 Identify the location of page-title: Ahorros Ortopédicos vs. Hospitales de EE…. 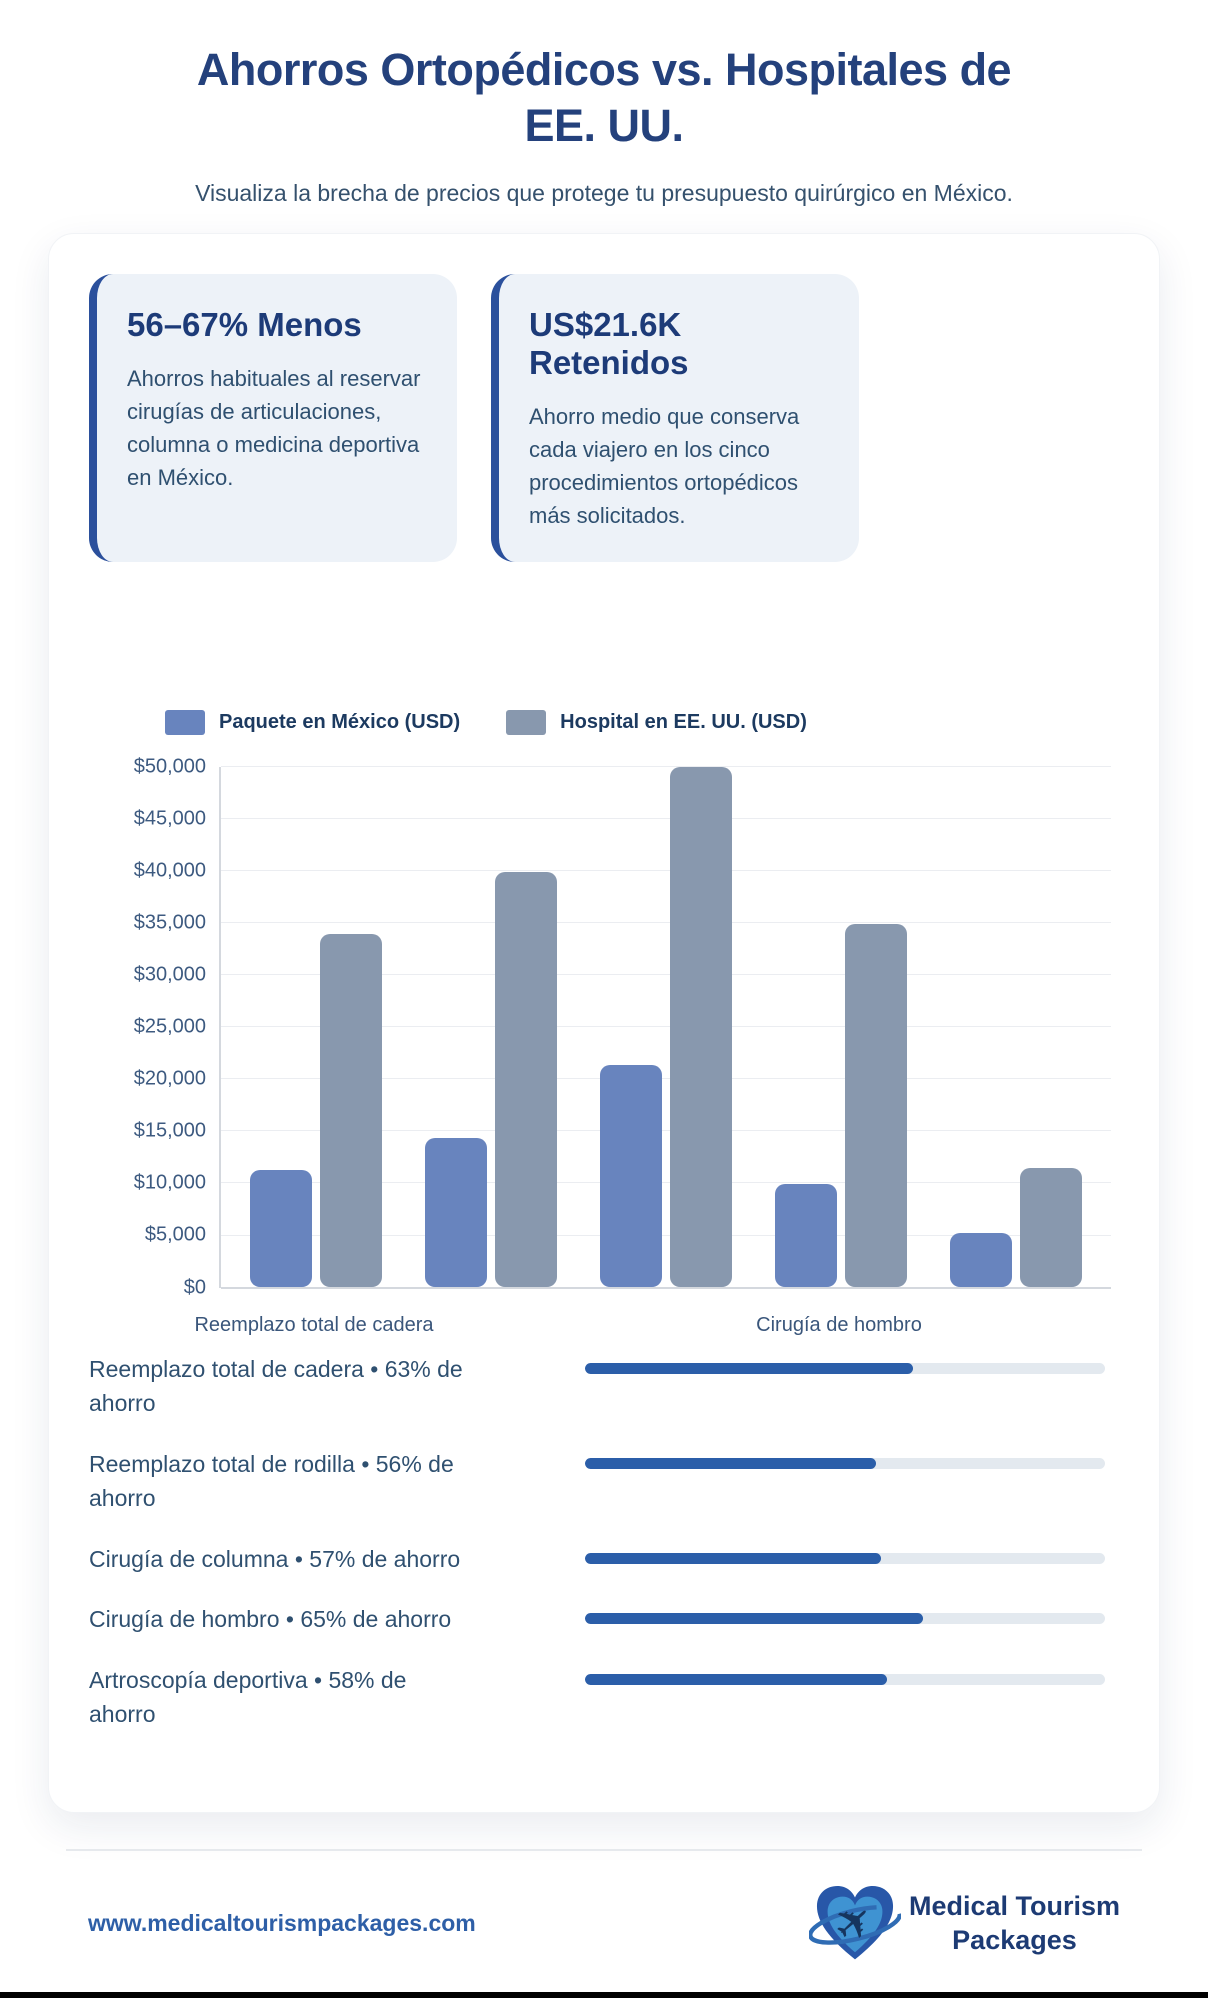
(604, 98).